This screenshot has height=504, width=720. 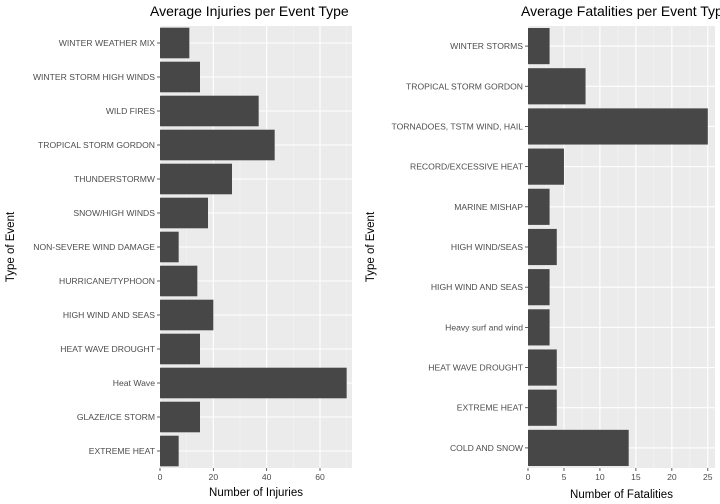 I want to click on category-label: HIGH WIND/SEAS, so click(x=487, y=247).